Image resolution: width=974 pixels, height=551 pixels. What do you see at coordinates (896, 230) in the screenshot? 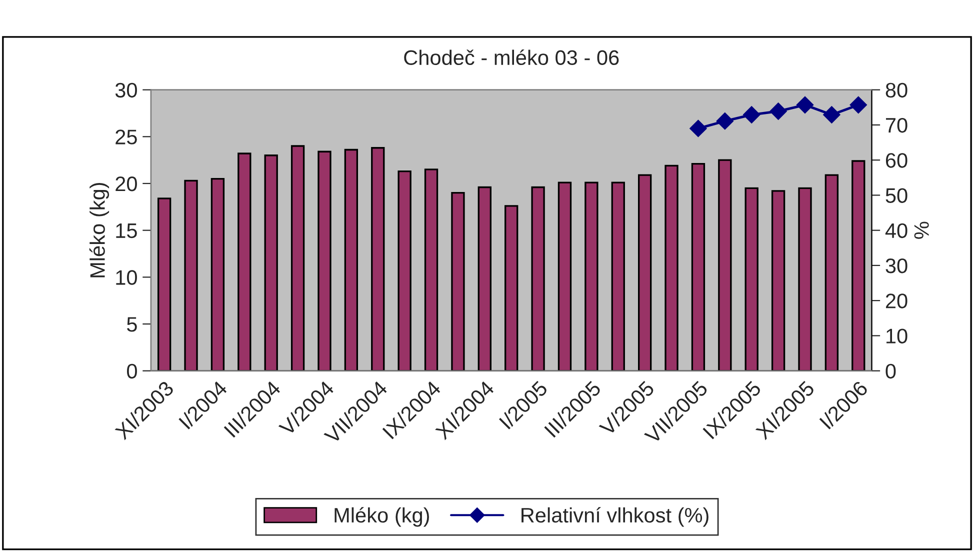
I see `y2-tick-label: 40` at bounding box center [896, 230].